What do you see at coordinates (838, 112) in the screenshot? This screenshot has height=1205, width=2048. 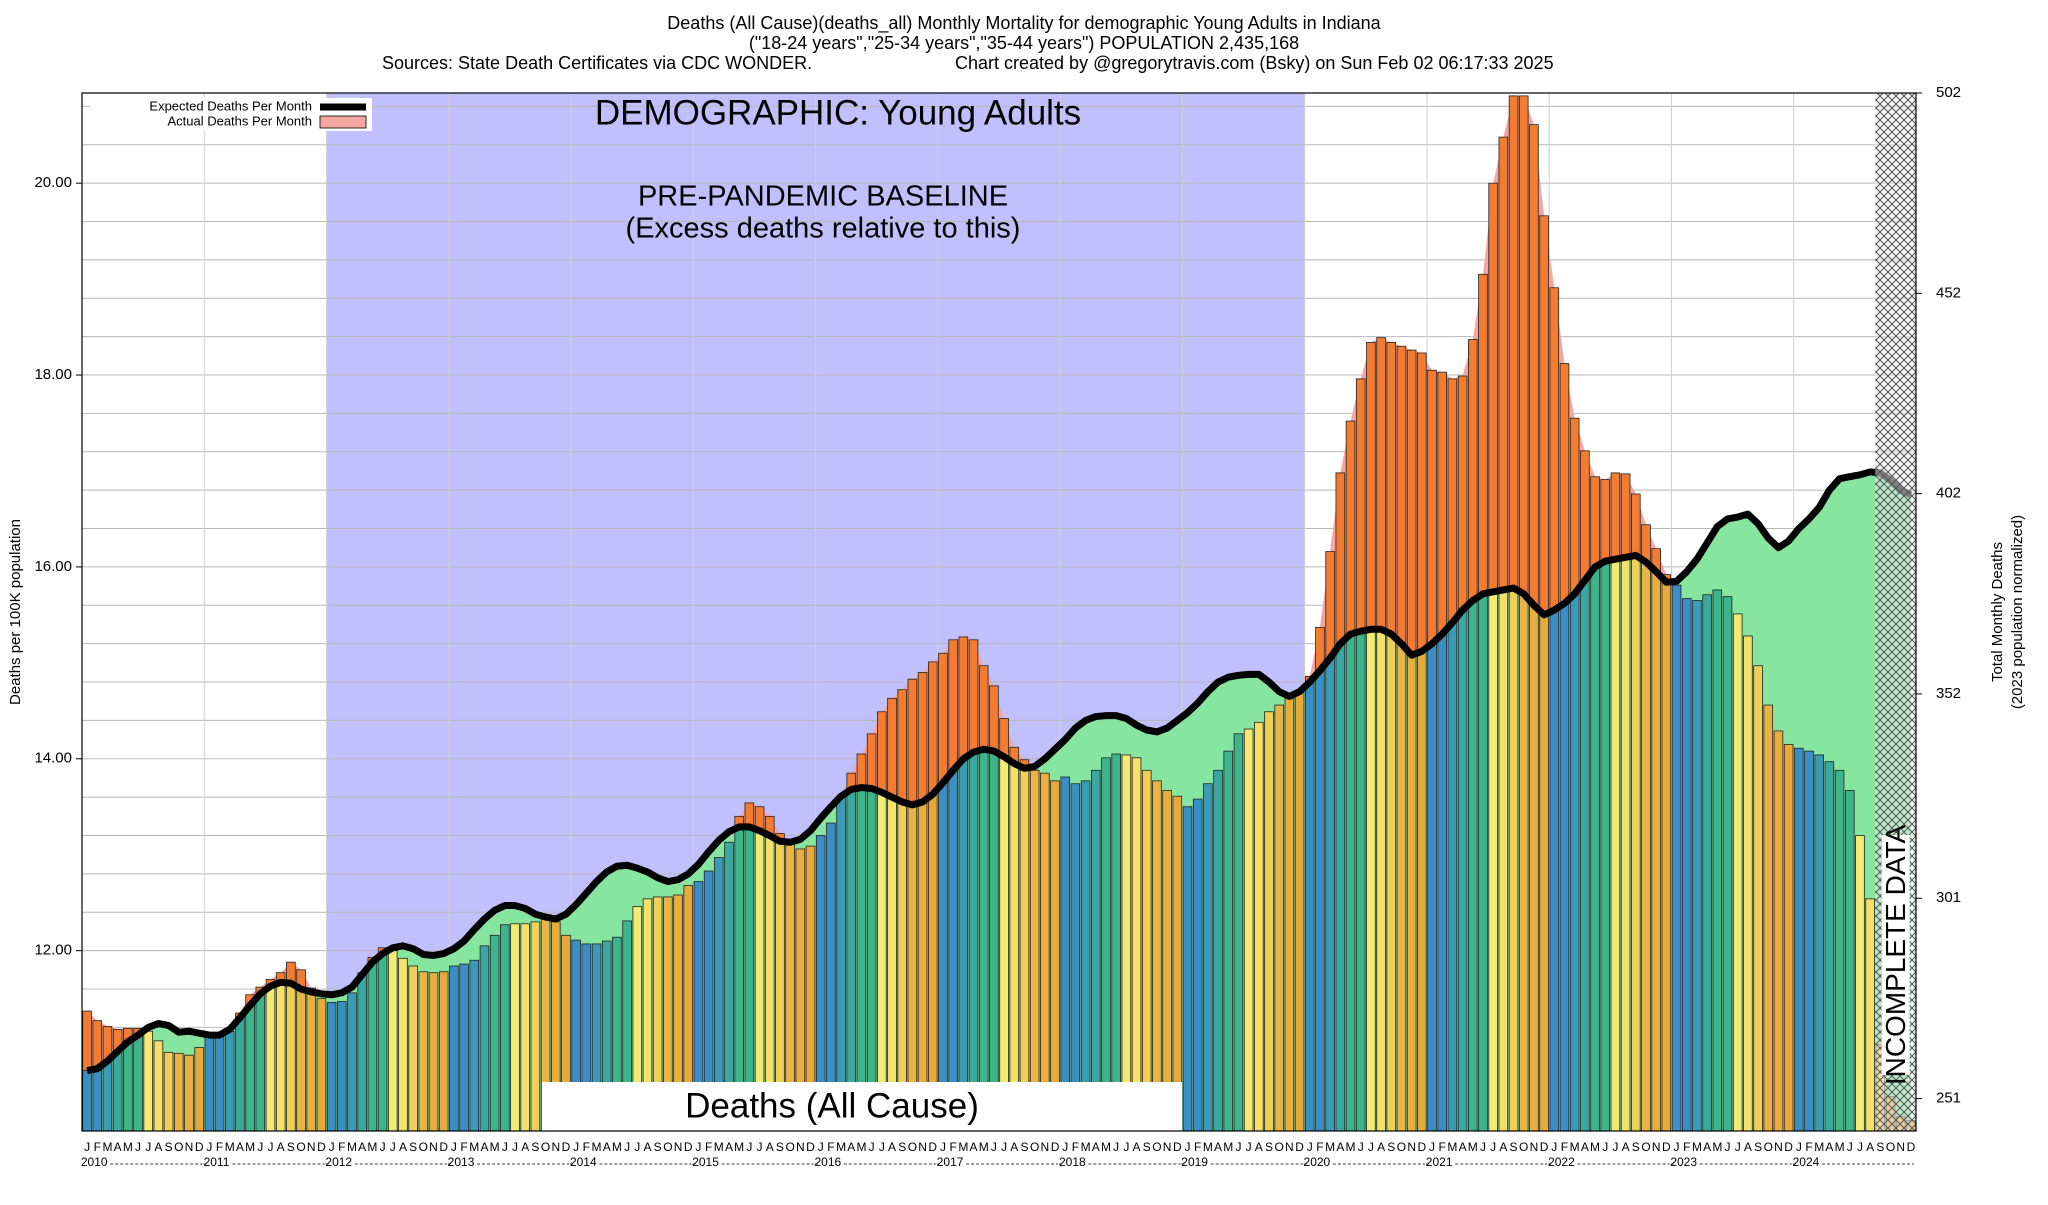 I see `demographic-label: DEMOGRAPHIC: Young Adults` at bounding box center [838, 112].